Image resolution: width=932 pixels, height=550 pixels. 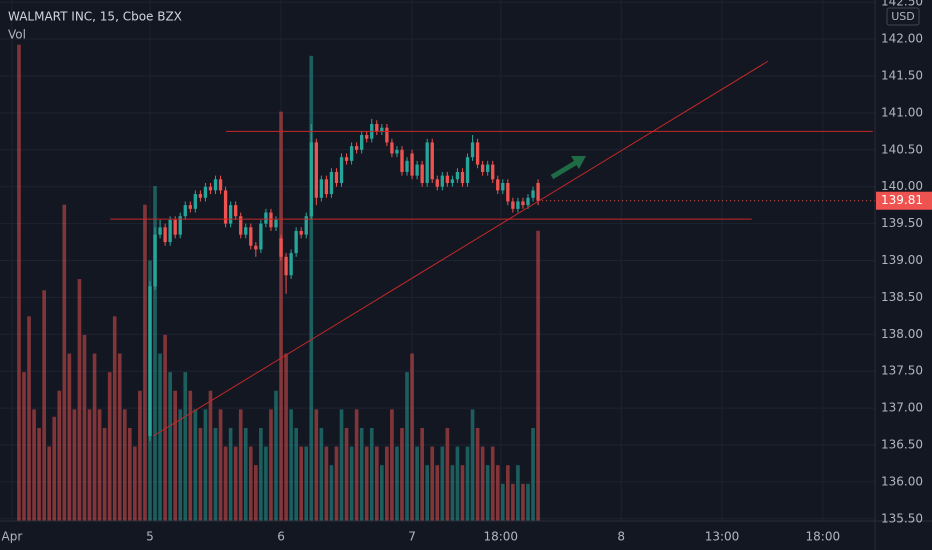 What do you see at coordinates (903, 16) in the screenshot?
I see `currency-box` at bounding box center [903, 16].